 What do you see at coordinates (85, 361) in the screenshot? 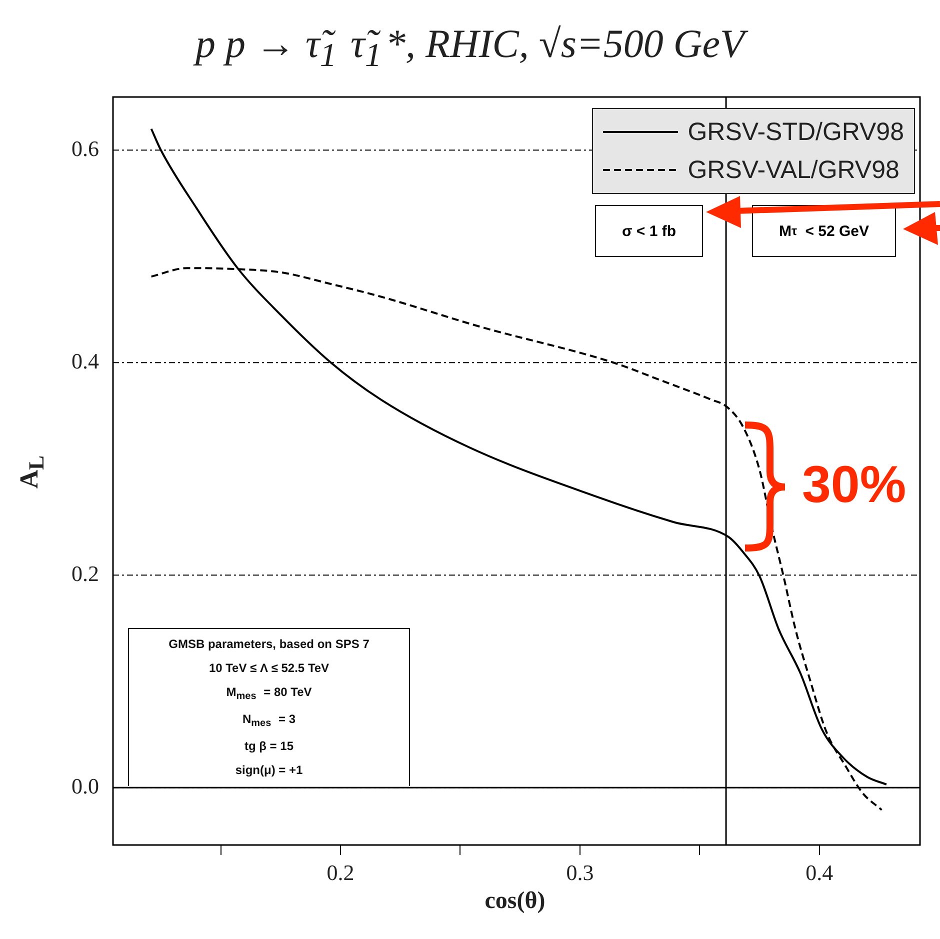
I see `y-tick-label: 0.4` at bounding box center [85, 361].